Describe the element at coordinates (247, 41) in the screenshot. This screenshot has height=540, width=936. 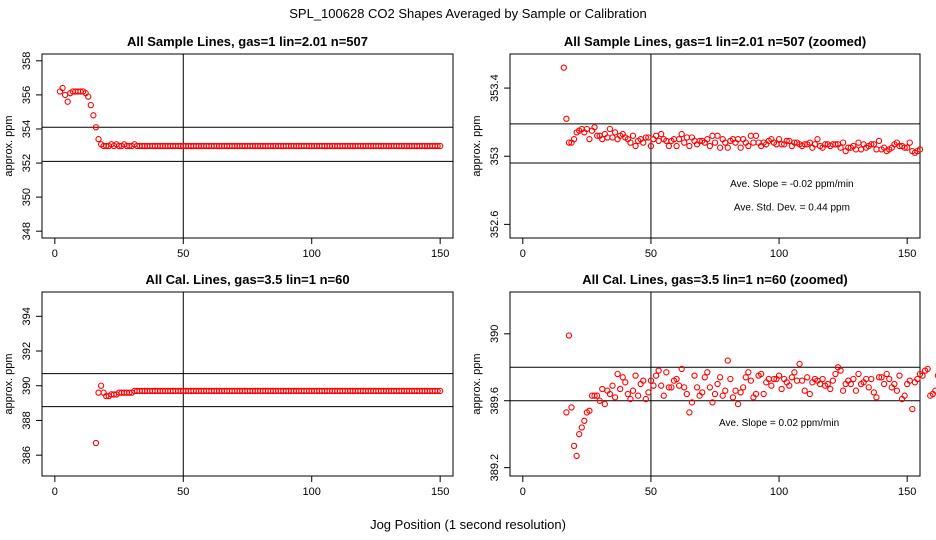
I see `panel-title: All Sample Lines, gas=1 lin=2.01 n=507` at that location.